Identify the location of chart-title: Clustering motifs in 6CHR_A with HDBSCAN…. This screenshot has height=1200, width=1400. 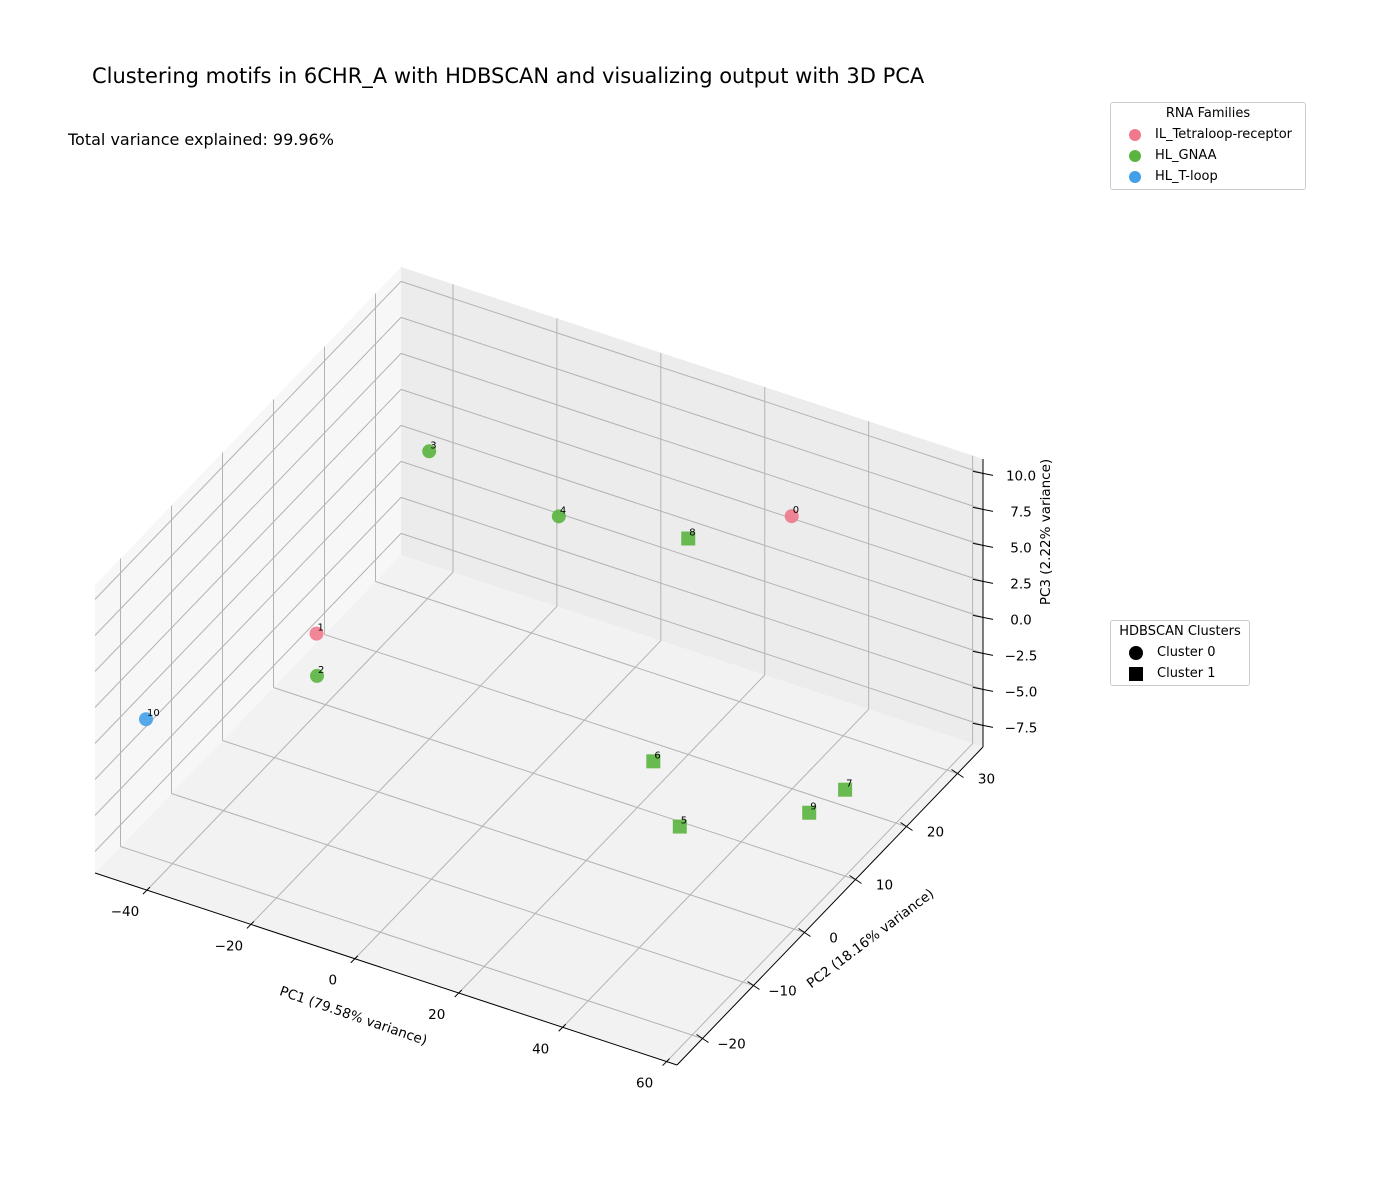
(508, 76).